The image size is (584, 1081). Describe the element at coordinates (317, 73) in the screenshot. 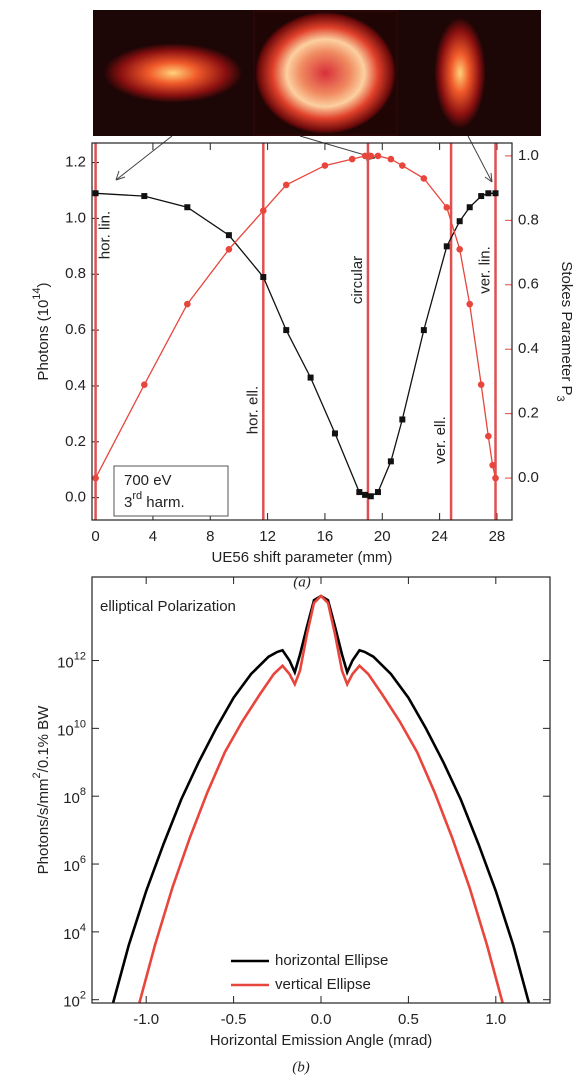

I see `beam-images` at that location.